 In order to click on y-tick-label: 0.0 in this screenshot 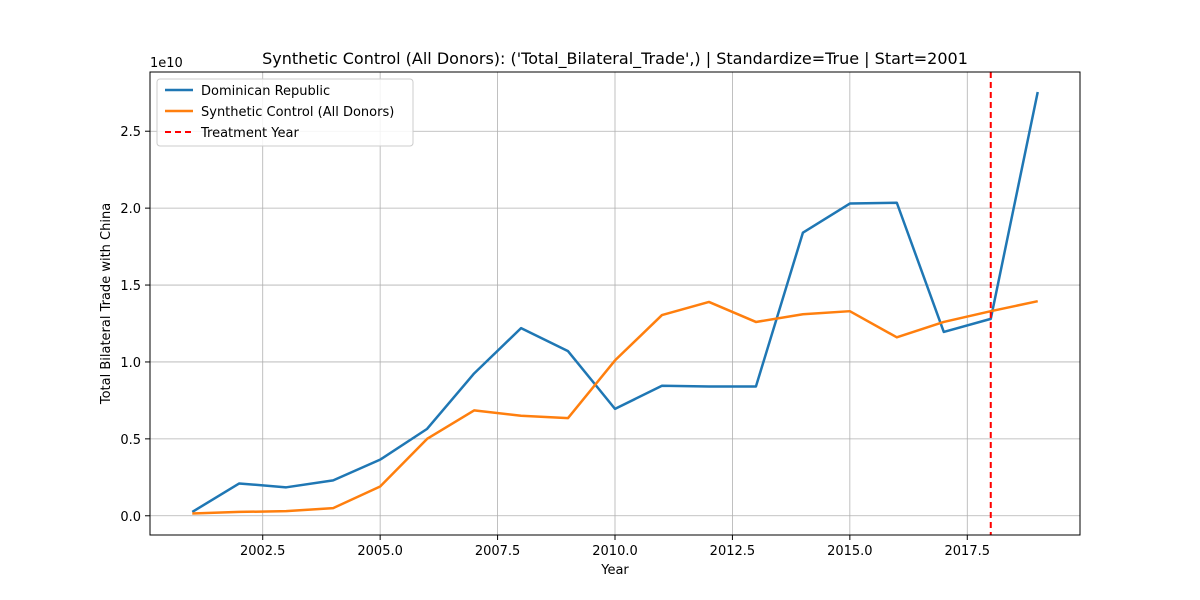, I will do `click(130, 517)`.